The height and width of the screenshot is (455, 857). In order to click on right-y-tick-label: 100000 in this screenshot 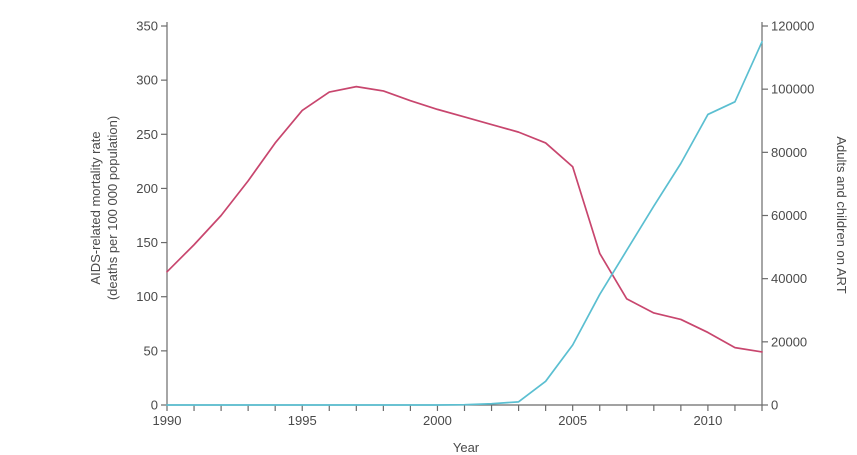, I will do `click(792, 89)`.